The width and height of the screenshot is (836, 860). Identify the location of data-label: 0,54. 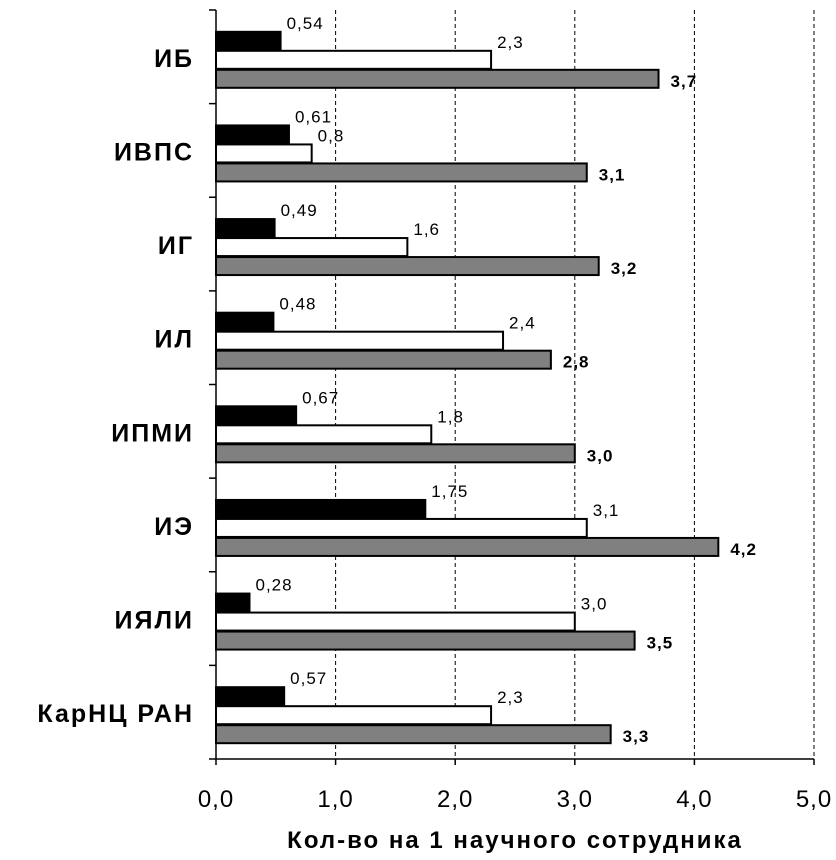
(305, 23).